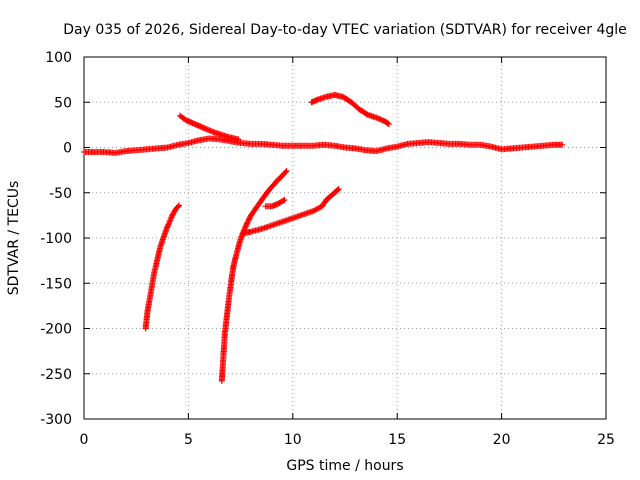 This screenshot has height=480, width=640. Describe the element at coordinates (56, 239) in the screenshot. I see `y-tick-label: -100` at that location.